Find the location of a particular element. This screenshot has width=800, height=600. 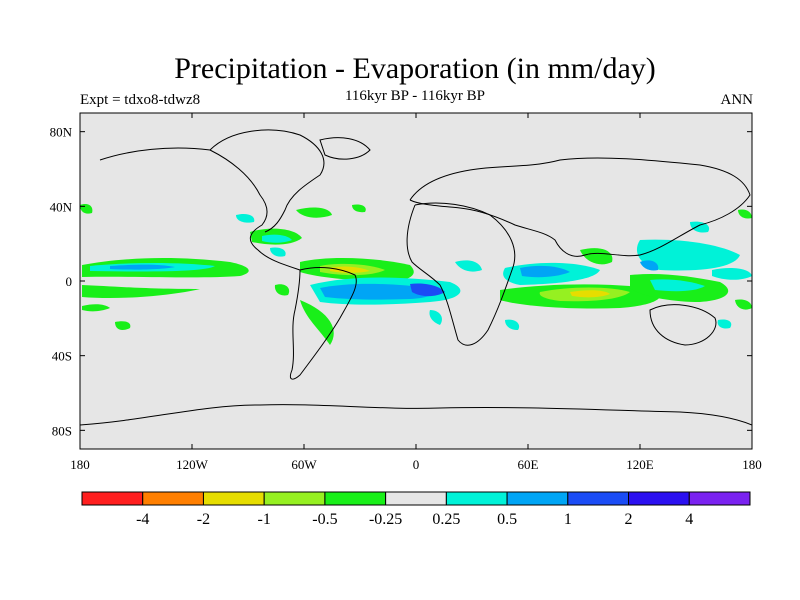

antarctica-coast is located at coordinates (416, 415).